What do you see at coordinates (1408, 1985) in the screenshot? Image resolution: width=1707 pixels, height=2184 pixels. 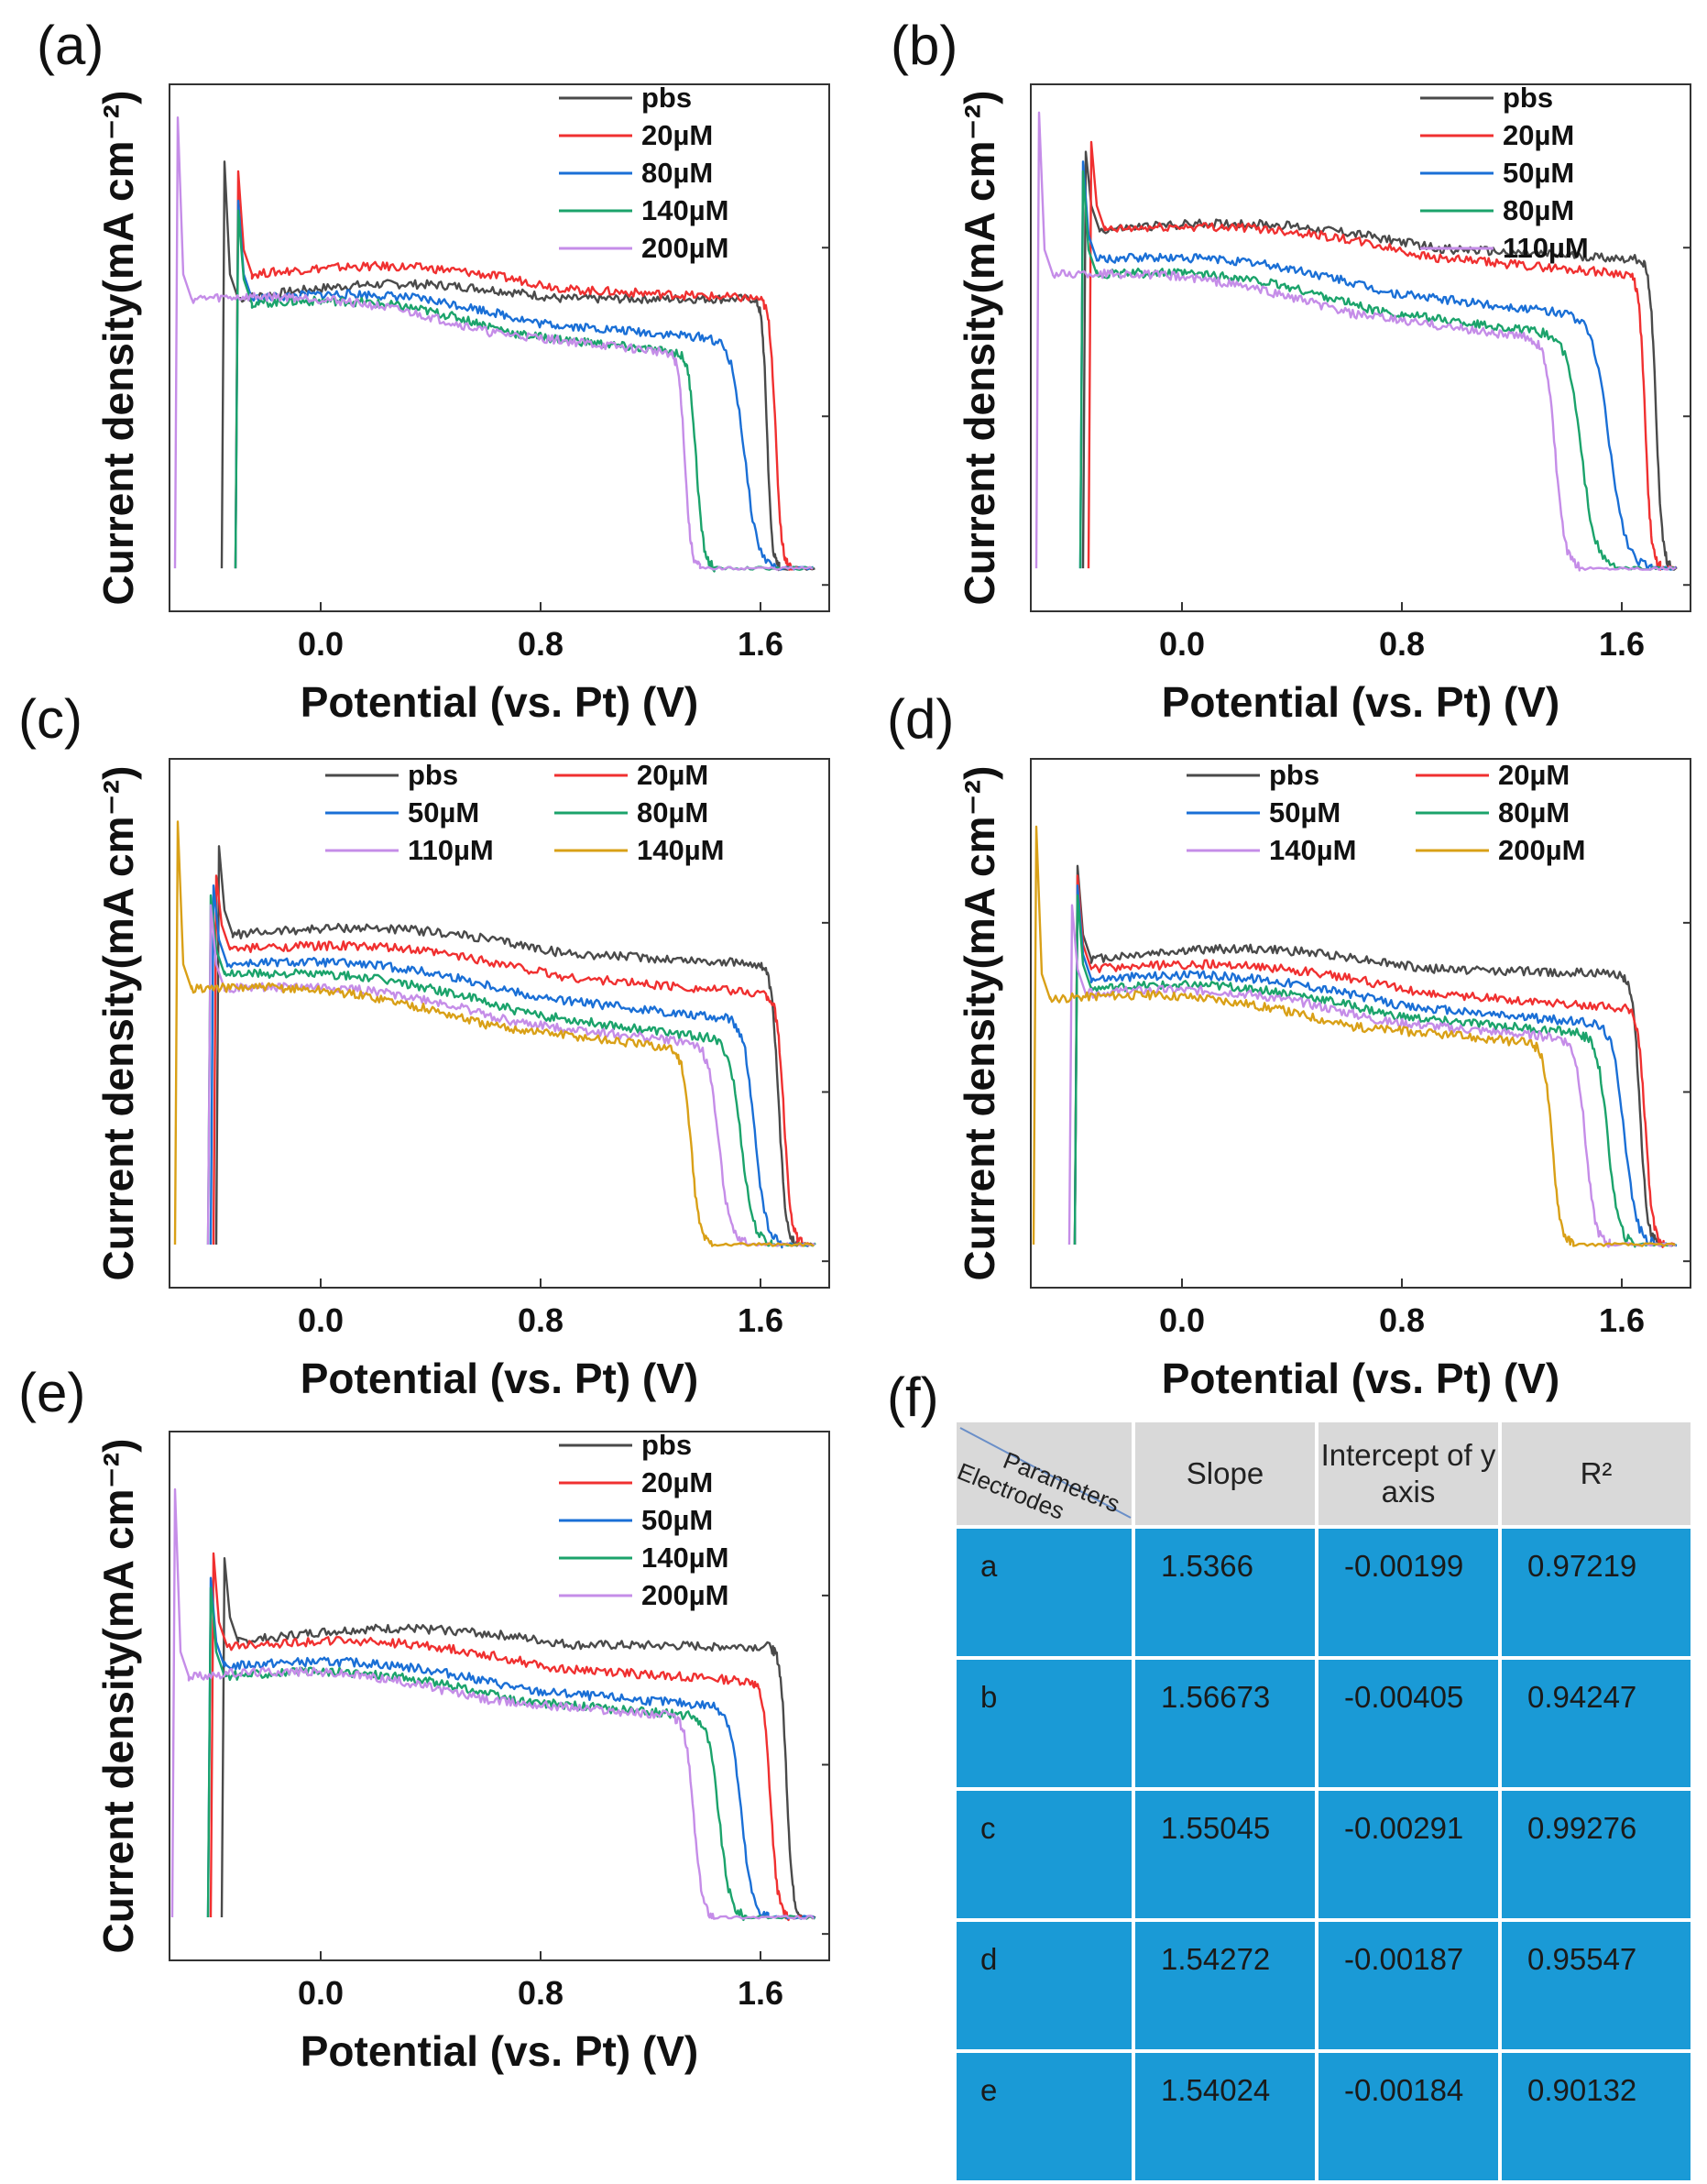 I see `intercept-cell: -0.00187` at bounding box center [1408, 1985].